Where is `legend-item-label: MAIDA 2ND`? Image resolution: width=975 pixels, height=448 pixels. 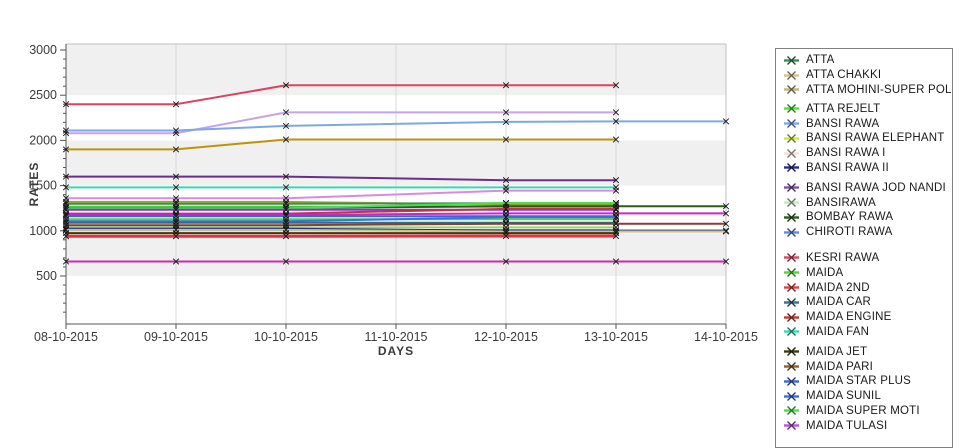 legend-item-label: MAIDA 2ND is located at coordinates (838, 288).